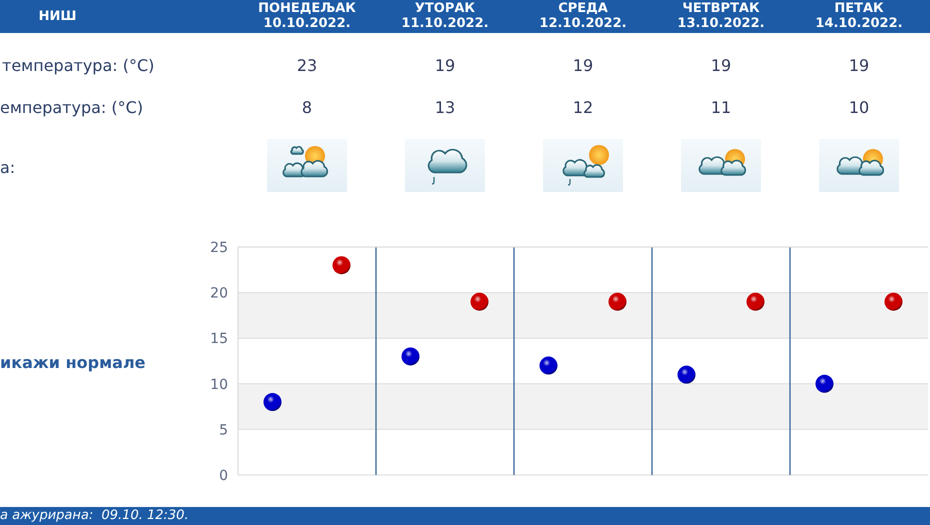 Image resolution: width=930 pixels, height=525 pixels. Describe the element at coordinates (57, 16) in the screenshot. I see `text: НИШ` at that location.